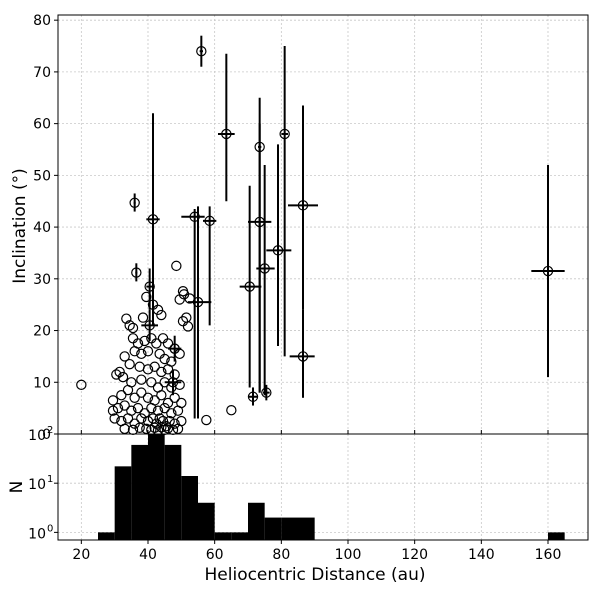 The image size is (600, 593). I want to click on y-tick-label: 0, so click(46, 435).